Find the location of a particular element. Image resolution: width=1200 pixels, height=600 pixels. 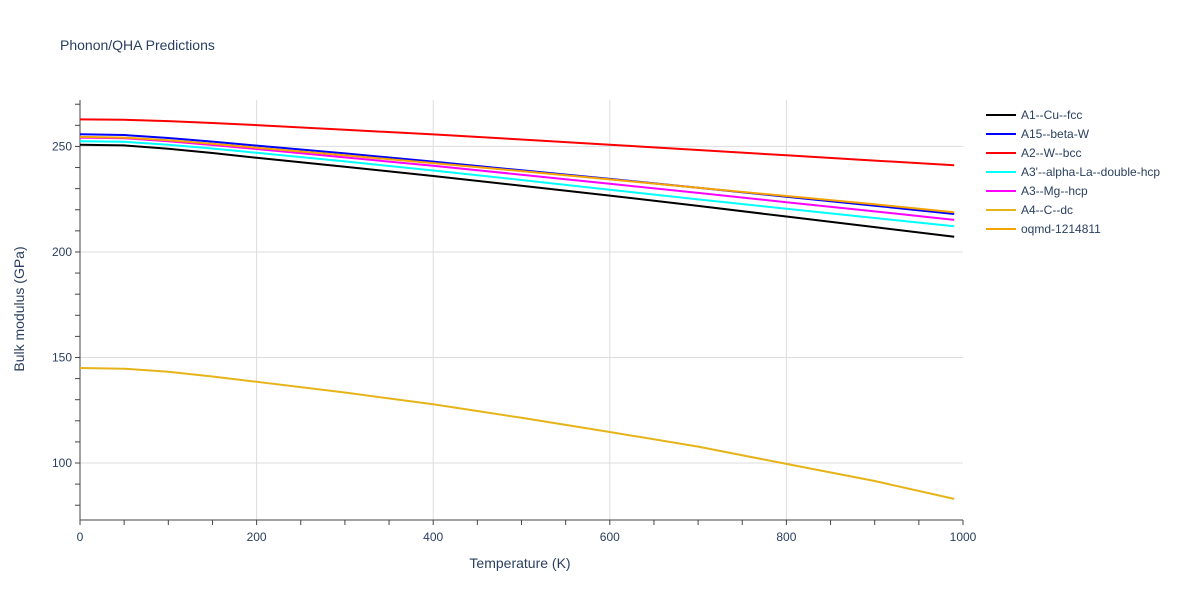

legend-item-5: A4--C--dc is located at coordinates (1029, 210).